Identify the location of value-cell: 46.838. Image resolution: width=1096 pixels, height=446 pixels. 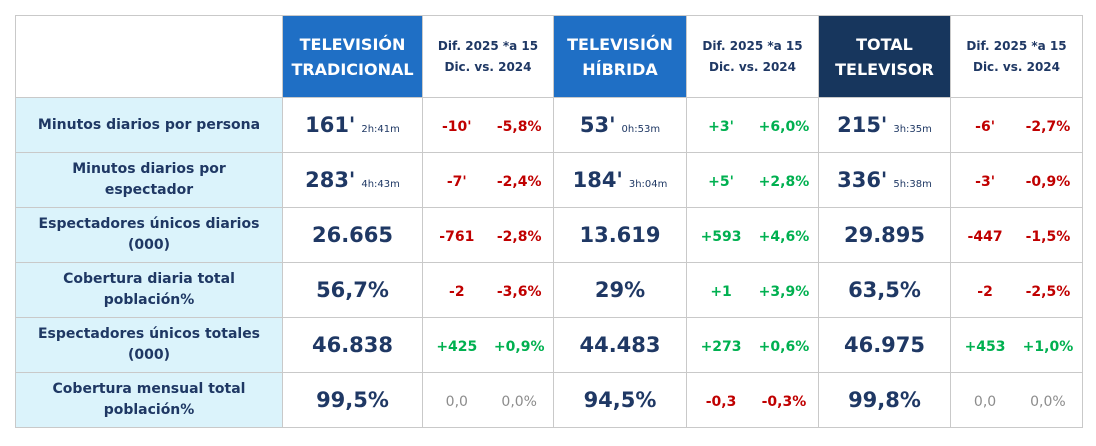
(352, 345).